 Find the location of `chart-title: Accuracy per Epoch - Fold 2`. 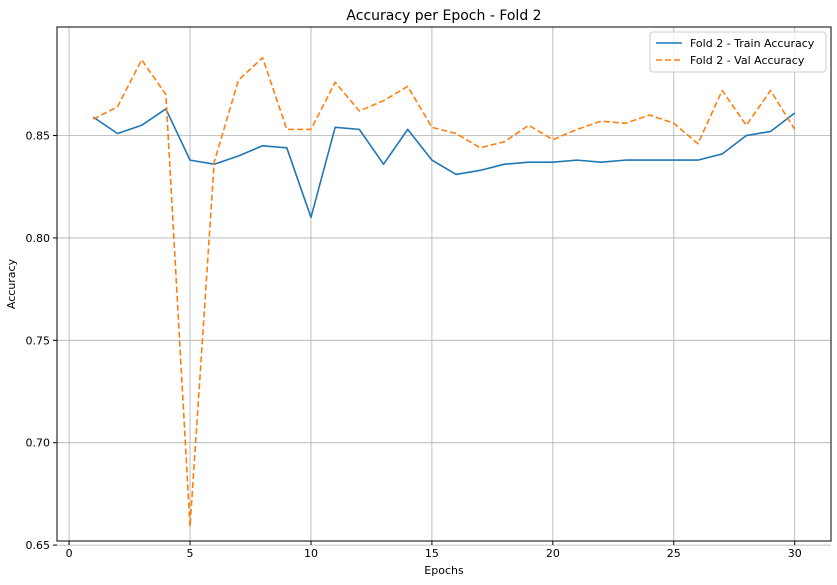

chart-title: Accuracy per Epoch - Fold 2 is located at coordinates (443, 16).